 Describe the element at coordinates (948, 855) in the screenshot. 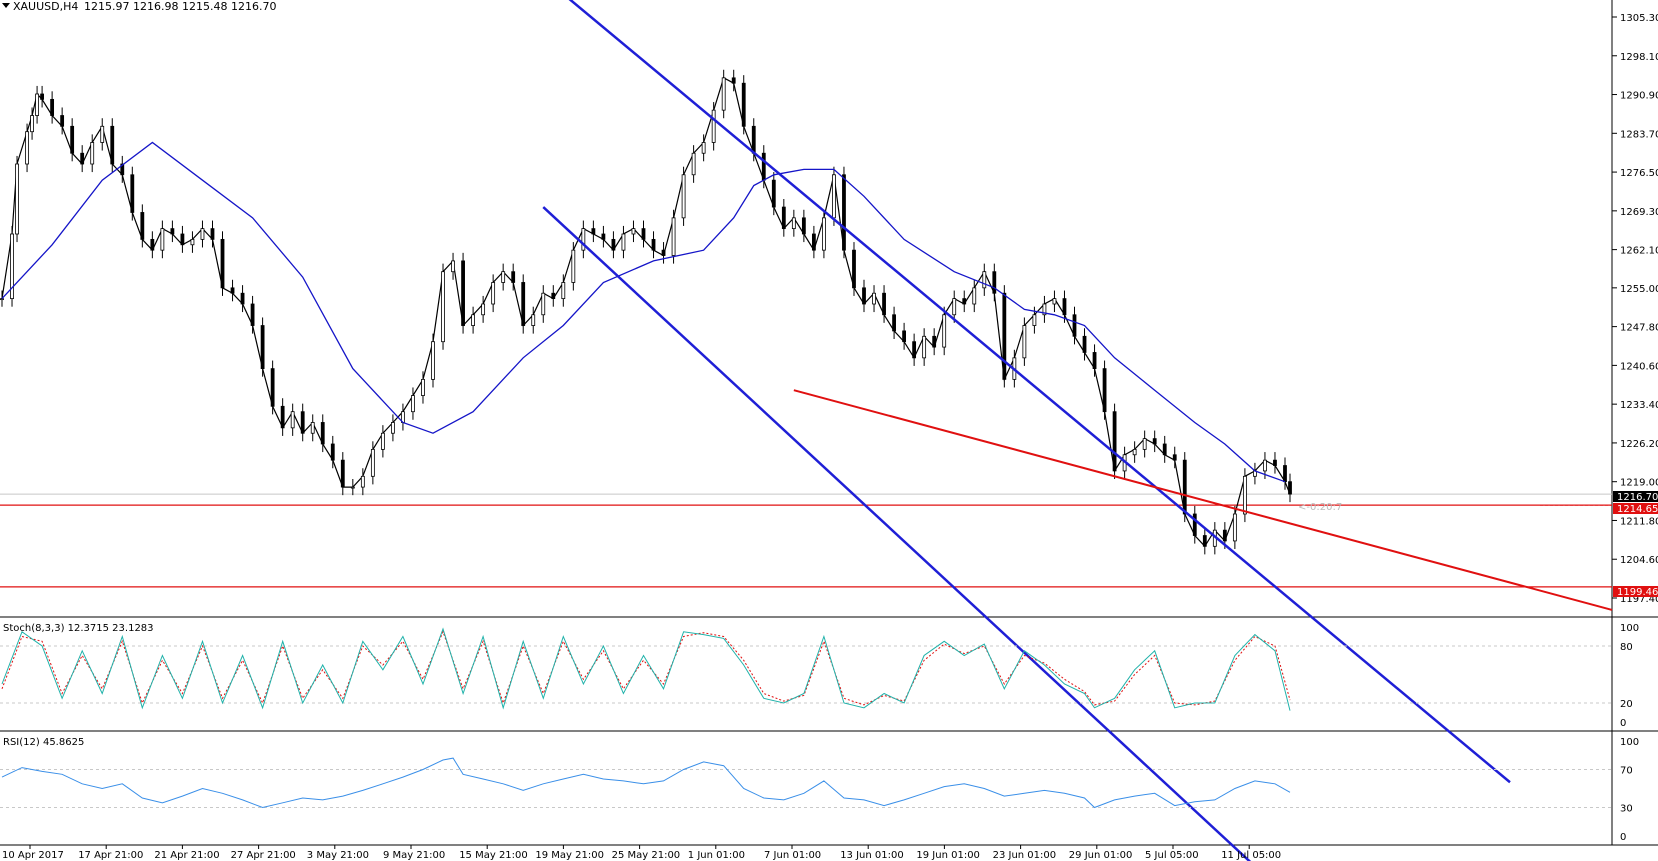

I see `time-tick-label: 19 Jun 01:00` at that location.